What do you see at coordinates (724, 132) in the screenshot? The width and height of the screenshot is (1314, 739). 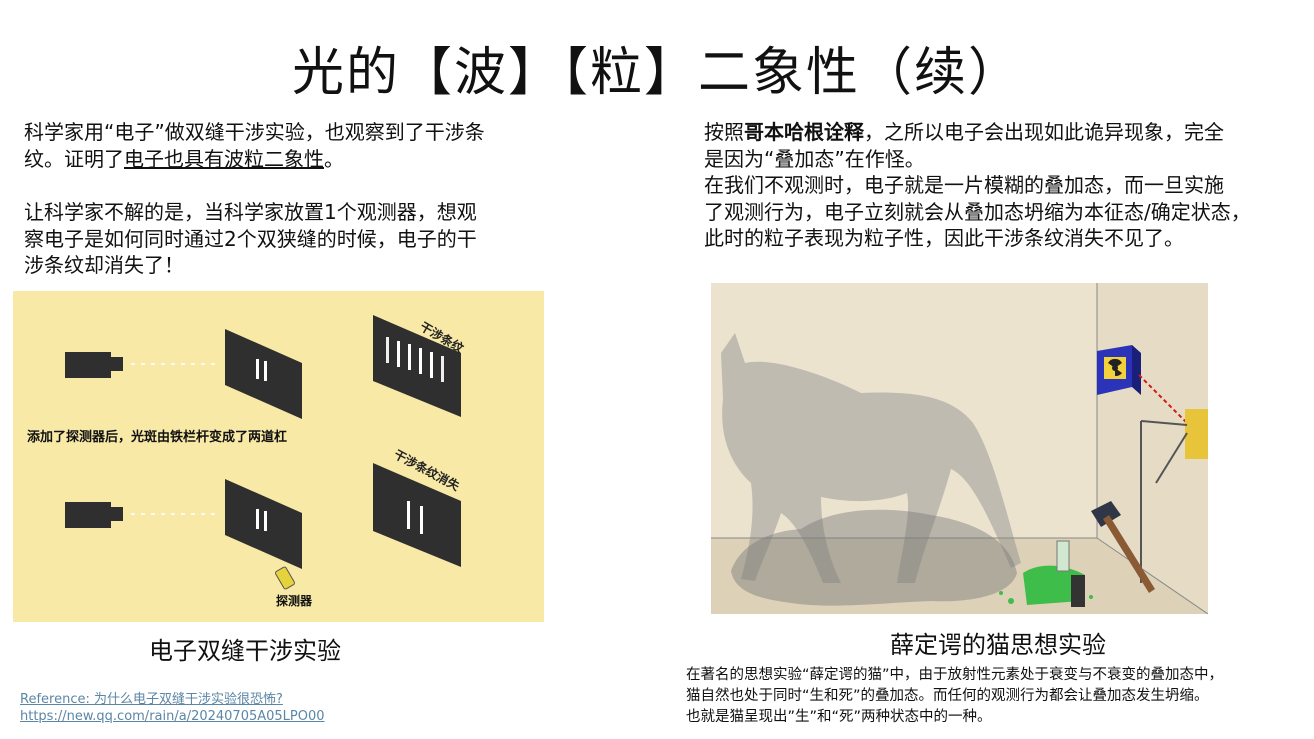 I see `copenhagen-prefix: 按照` at bounding box center [724, 132].